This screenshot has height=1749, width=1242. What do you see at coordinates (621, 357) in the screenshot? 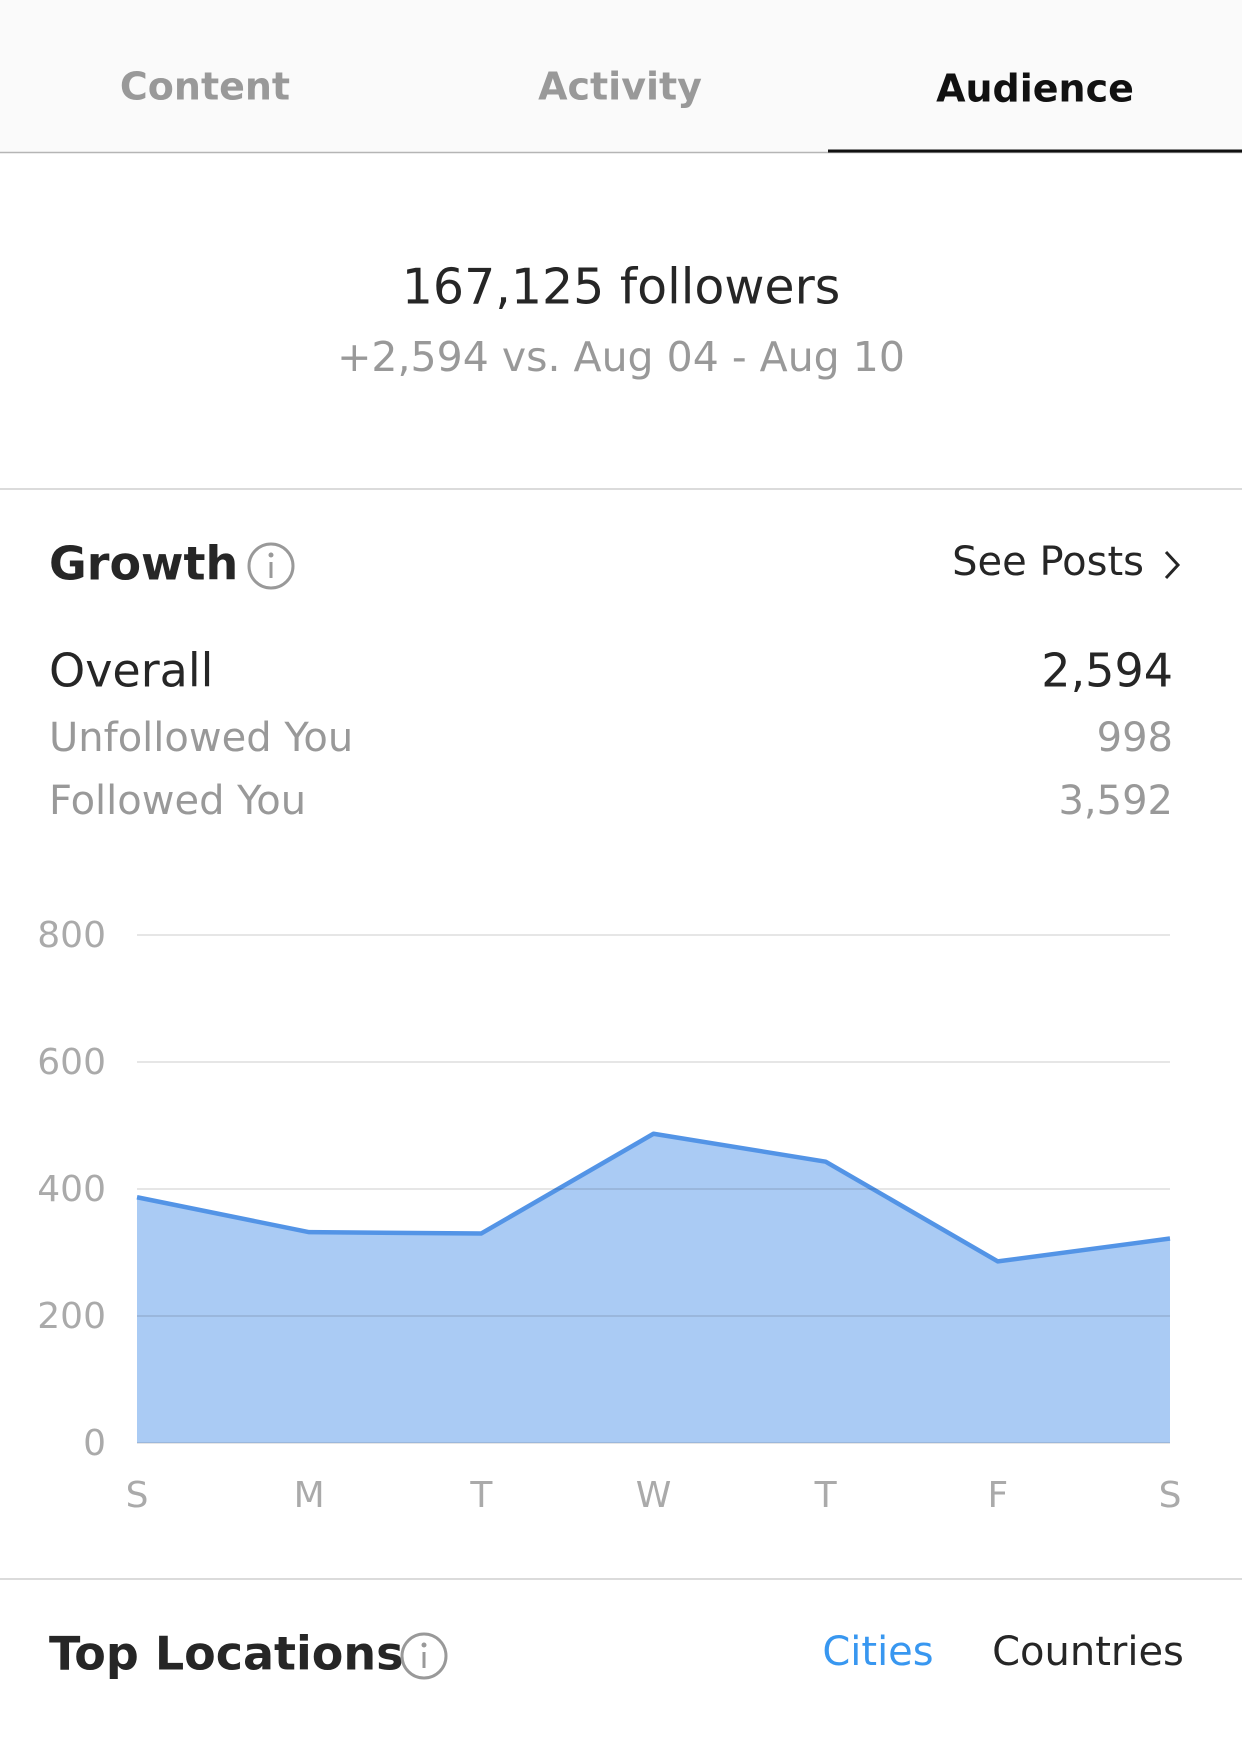
I see `followers-change: +2,594 vs. Aug 04 - Aug 10` at bounding box center [621, 357].